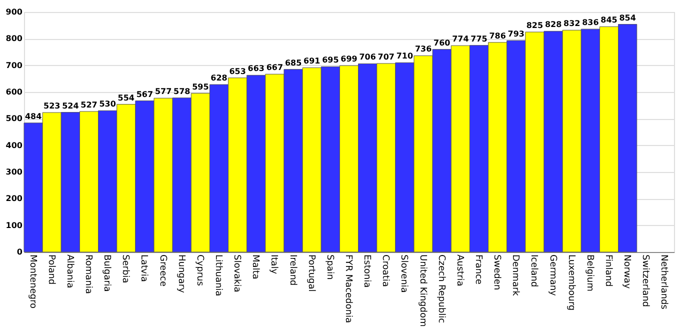 The image size is (700, 336). What do you see at coordinates (571, 282) in the screenshot?
I see `x-tick-label: Luxembourg` at bounding box center [571, 282].